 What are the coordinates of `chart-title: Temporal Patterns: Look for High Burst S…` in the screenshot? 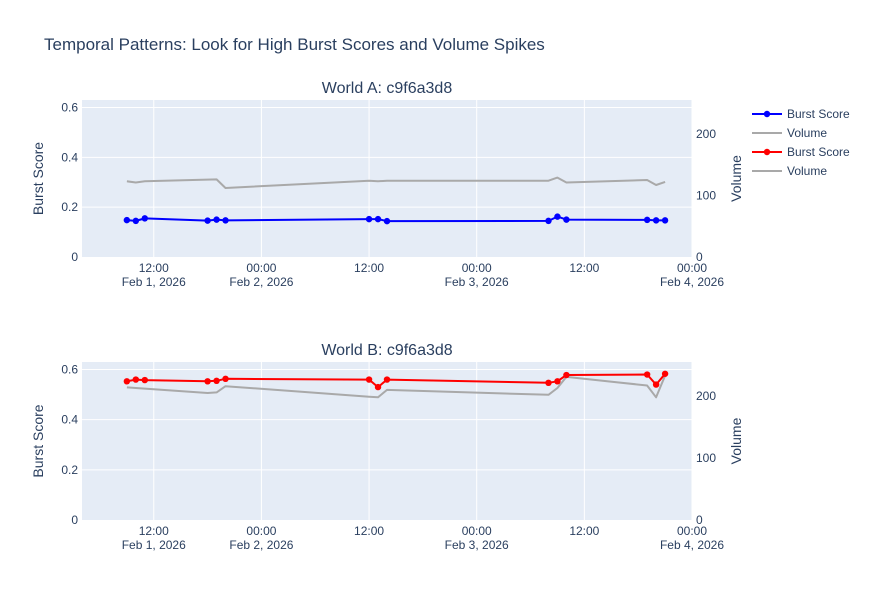 It's located at (294, 44).